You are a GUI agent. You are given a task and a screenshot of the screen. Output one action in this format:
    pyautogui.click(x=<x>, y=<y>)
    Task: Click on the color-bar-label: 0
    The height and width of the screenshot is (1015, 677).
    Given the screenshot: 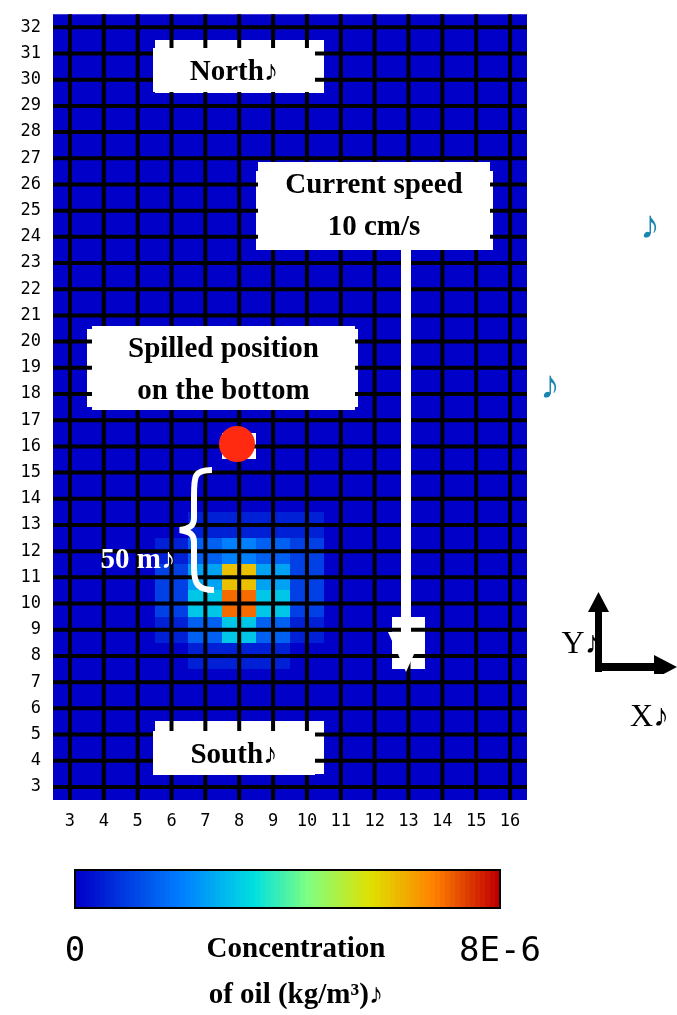 What is the action you would take?
    pyautogui.click(x=75, y=948)
    